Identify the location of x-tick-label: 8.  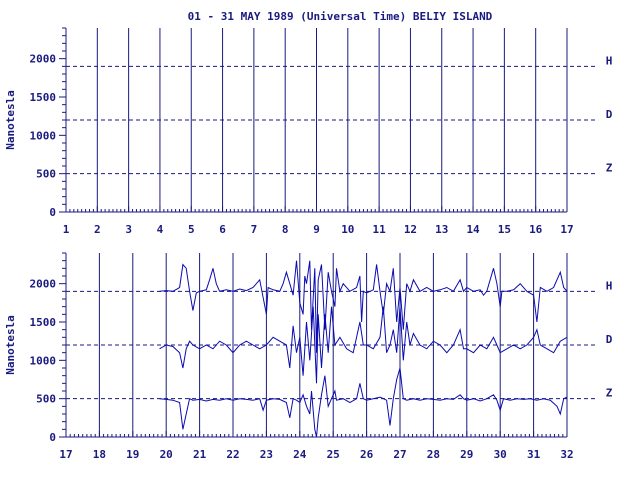
(285, 229).